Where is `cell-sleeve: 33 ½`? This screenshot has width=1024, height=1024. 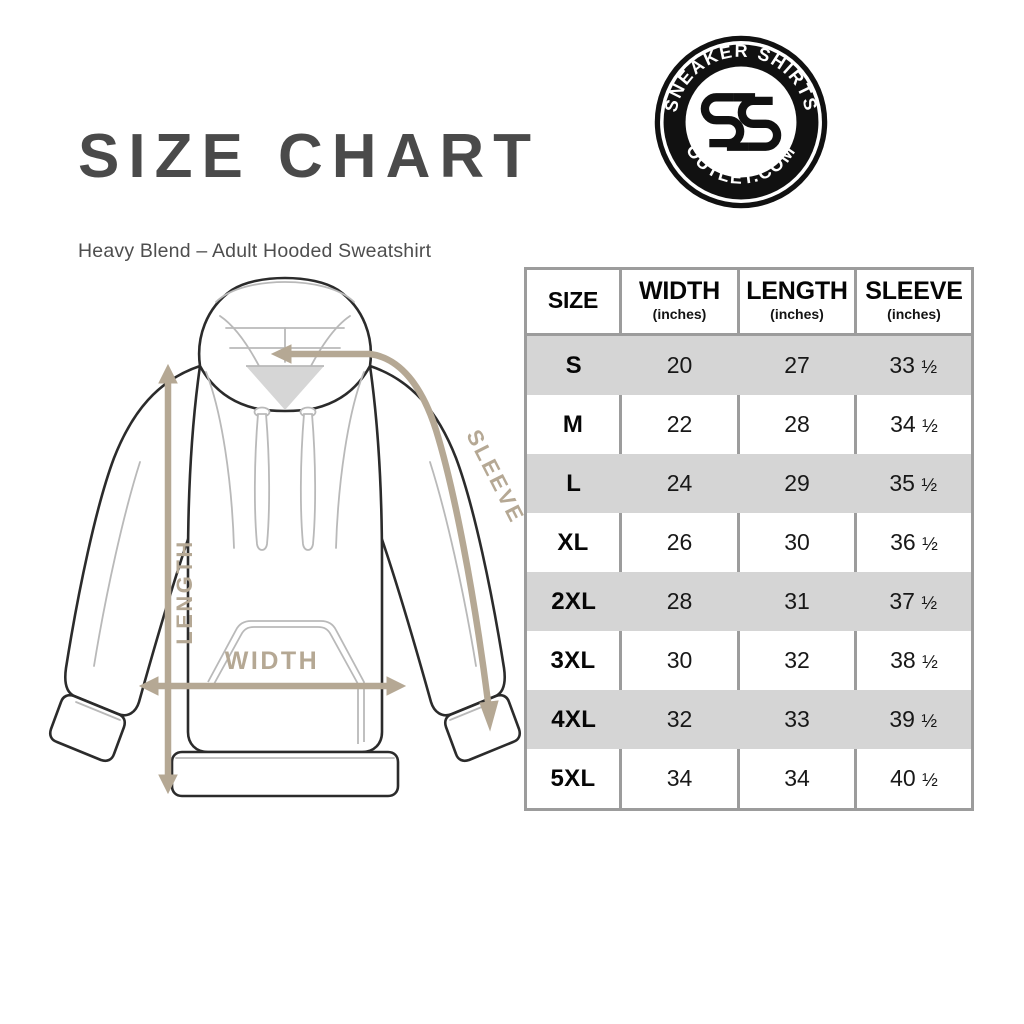 cell-sleeve: 33 ½ is located at coordinates (914, 364).